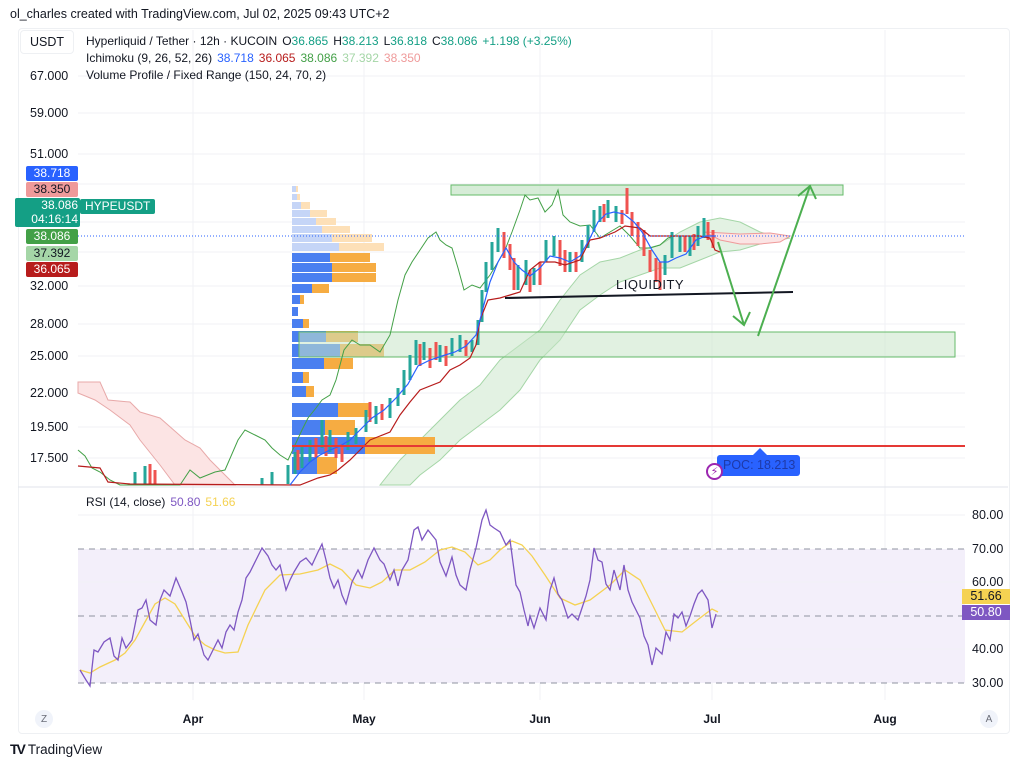  What do you see at coordinates (118, 206) in the screenshot?
I see `symbol-tag: HYPEUSDT` at bounding box center [118, 206].